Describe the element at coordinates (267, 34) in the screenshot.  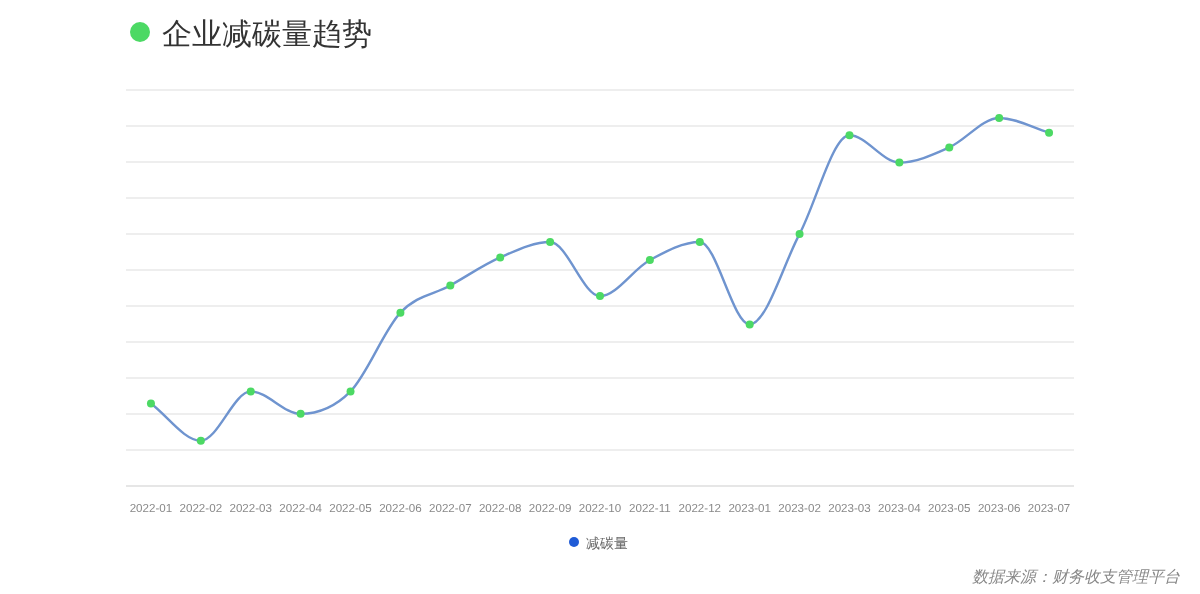
I see `chart-title: 企业减碳量趋势` at that location.